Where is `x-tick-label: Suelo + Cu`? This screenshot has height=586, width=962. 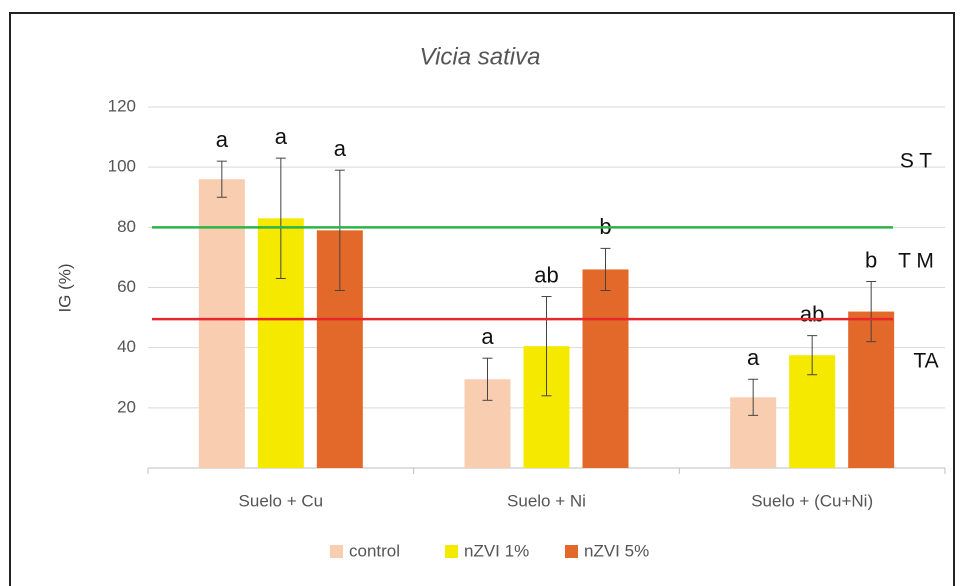
x-tick-label: Suelo + Cu is located at coordinates (281, 500).